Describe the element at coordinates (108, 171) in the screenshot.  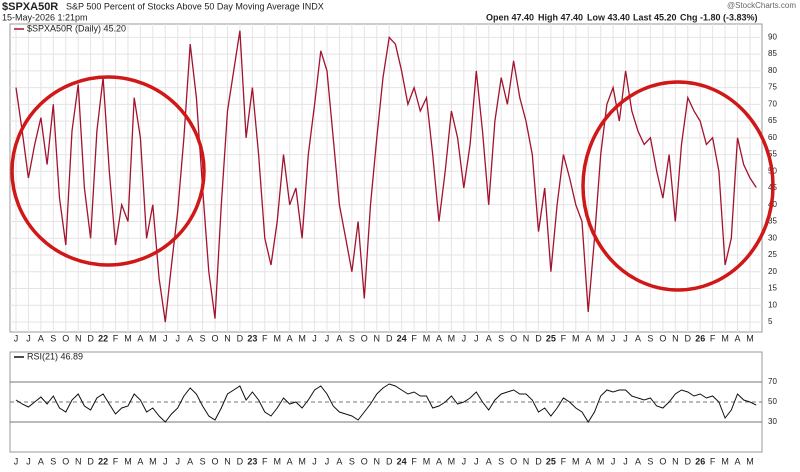
I see `annotation-circle` at that location.